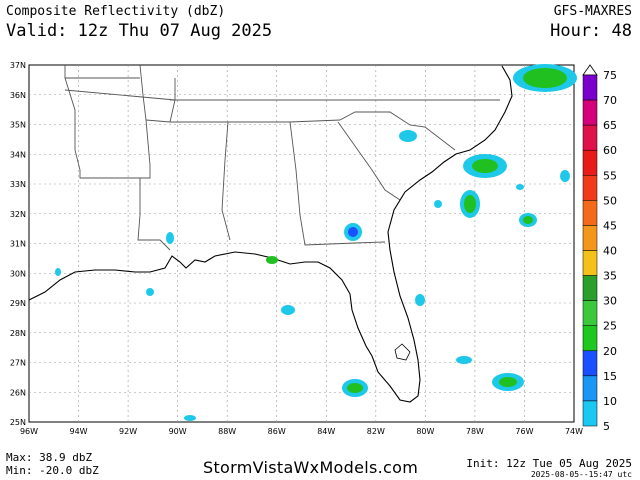  What do you see at coordinates (610, 125) in the screenshot?
I see `colorbar-label: 65` at bounding box center [610, 125].